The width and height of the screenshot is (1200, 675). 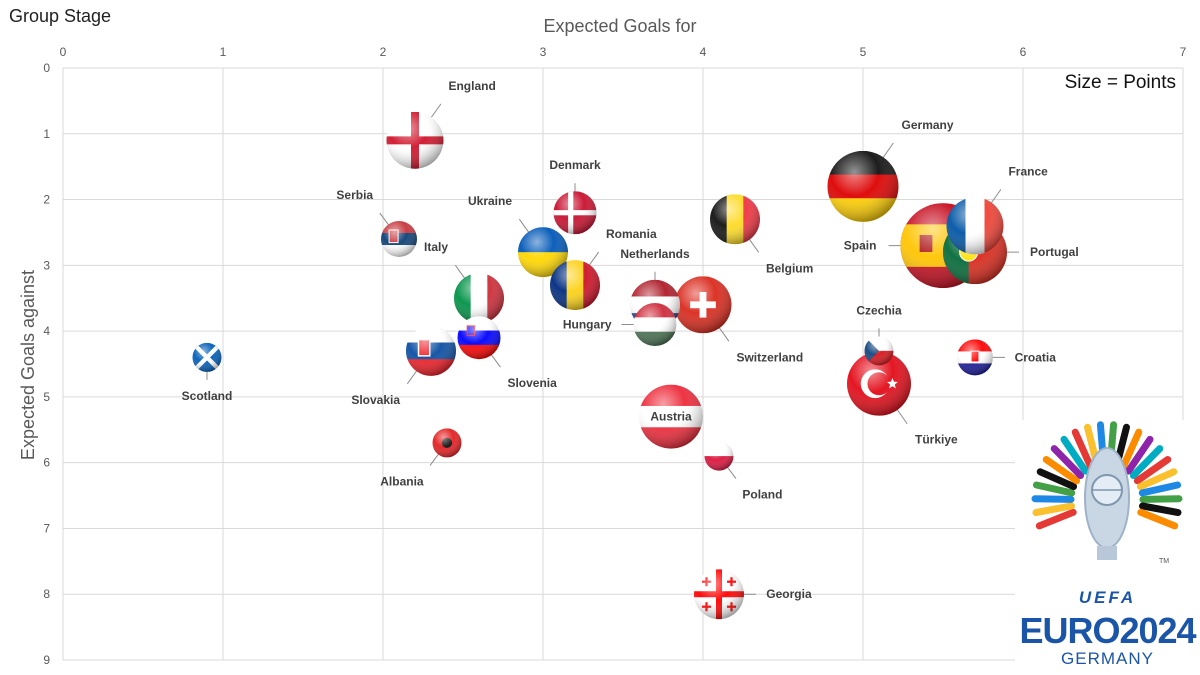 What do you see at coordinates (399, 239) in the screenshot?
I see `bubble-serbia` at bounding box center [399, 239].